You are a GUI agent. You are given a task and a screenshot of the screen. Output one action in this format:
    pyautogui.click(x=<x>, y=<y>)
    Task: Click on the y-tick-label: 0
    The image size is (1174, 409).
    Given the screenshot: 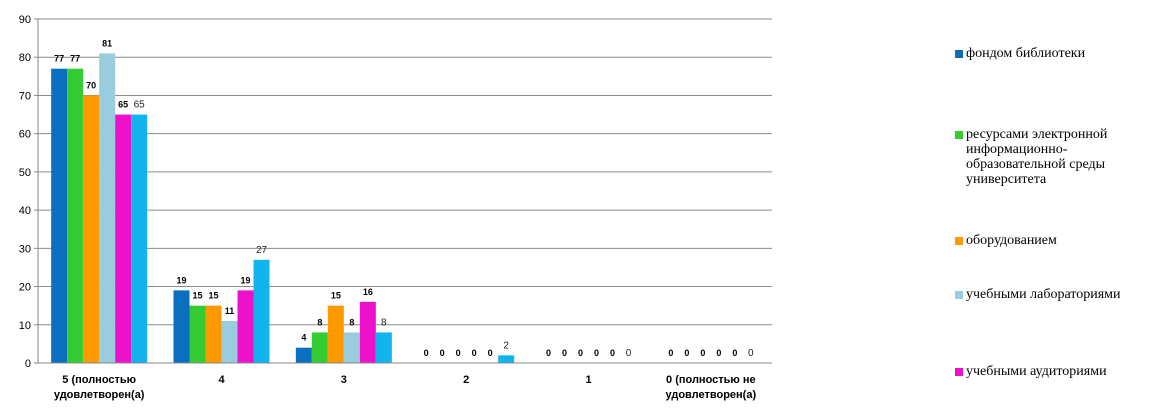 What is the action you would take?
    pyautogui.click(x=28, y=364)
    